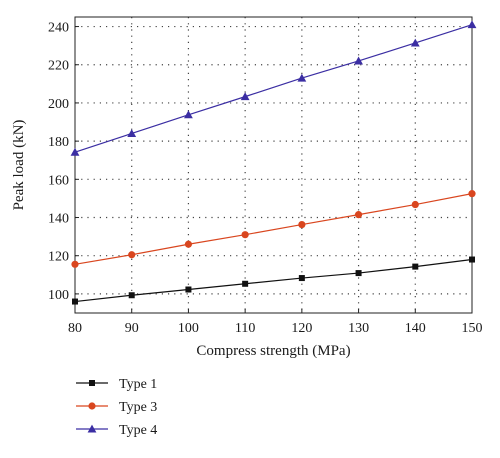 The width and height of the screenshot is (500, 458). I want to click on x-tick-label: 120, so click(301, 328).